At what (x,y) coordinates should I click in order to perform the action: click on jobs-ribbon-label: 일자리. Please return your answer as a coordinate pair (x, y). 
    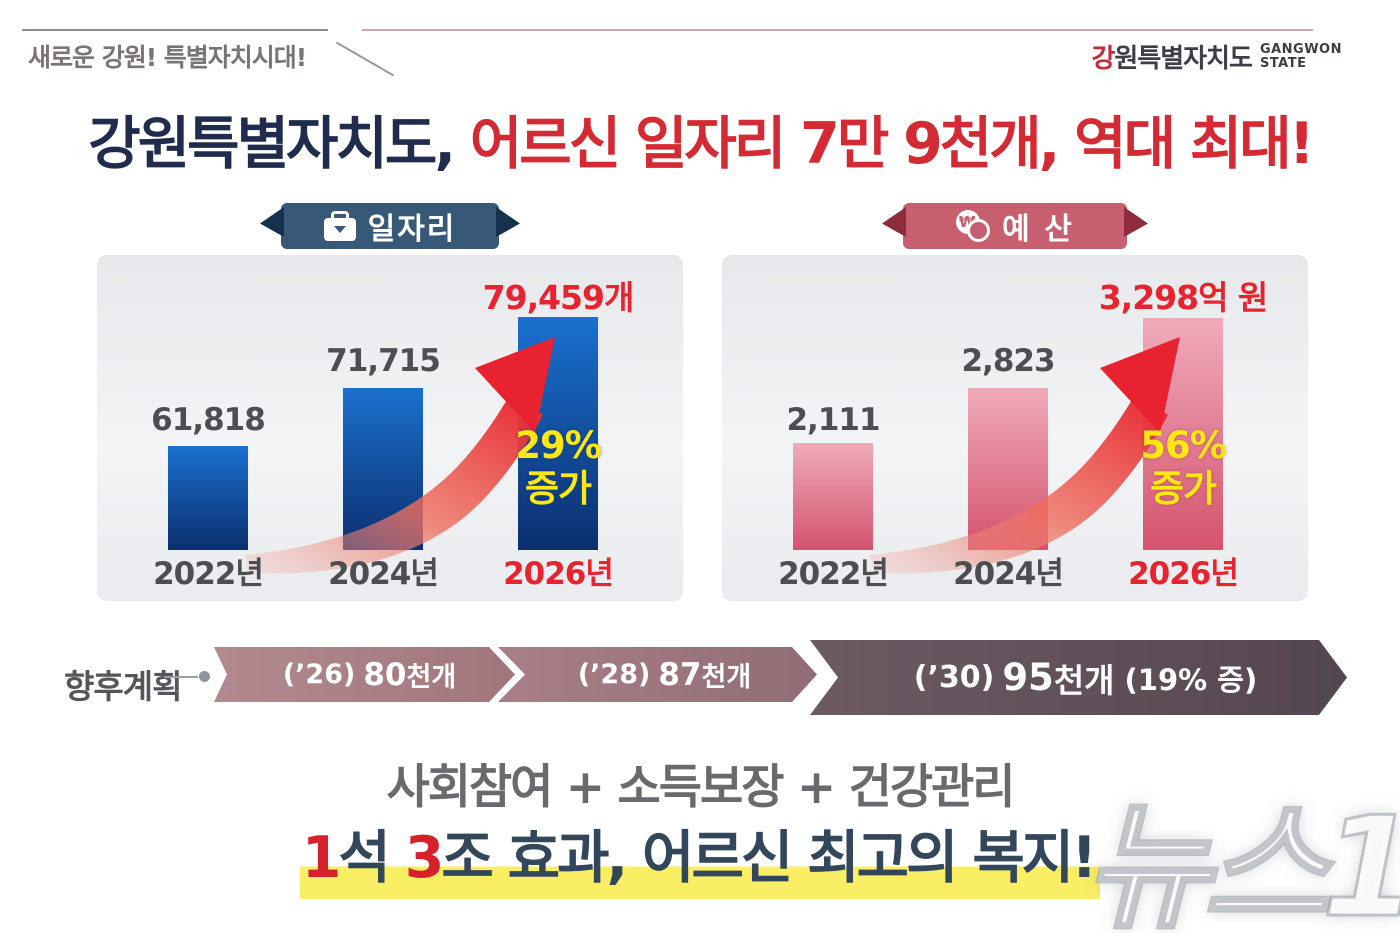
    Looking at the image, I should click on (412, 229).